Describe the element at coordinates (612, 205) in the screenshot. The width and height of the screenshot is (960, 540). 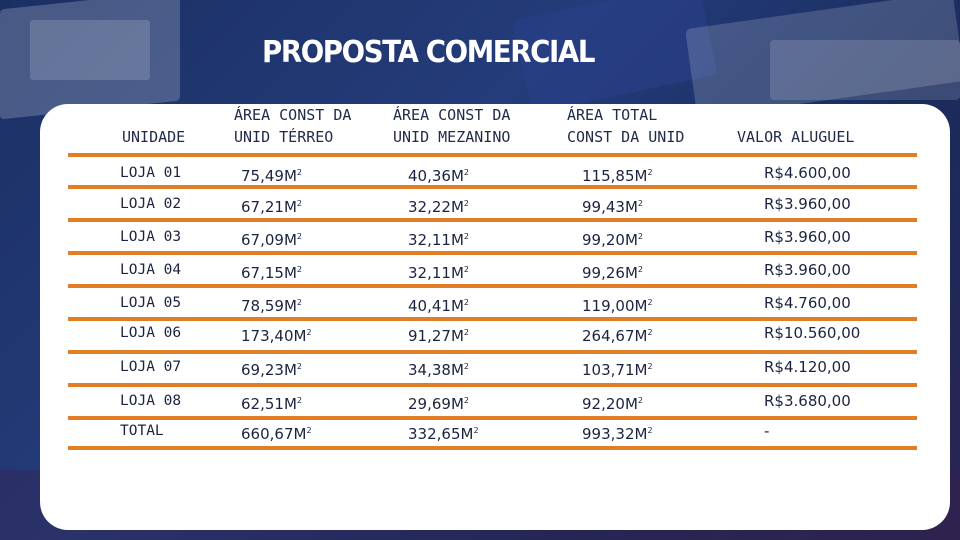
I see `cell-total: 99,43M2` at that location.